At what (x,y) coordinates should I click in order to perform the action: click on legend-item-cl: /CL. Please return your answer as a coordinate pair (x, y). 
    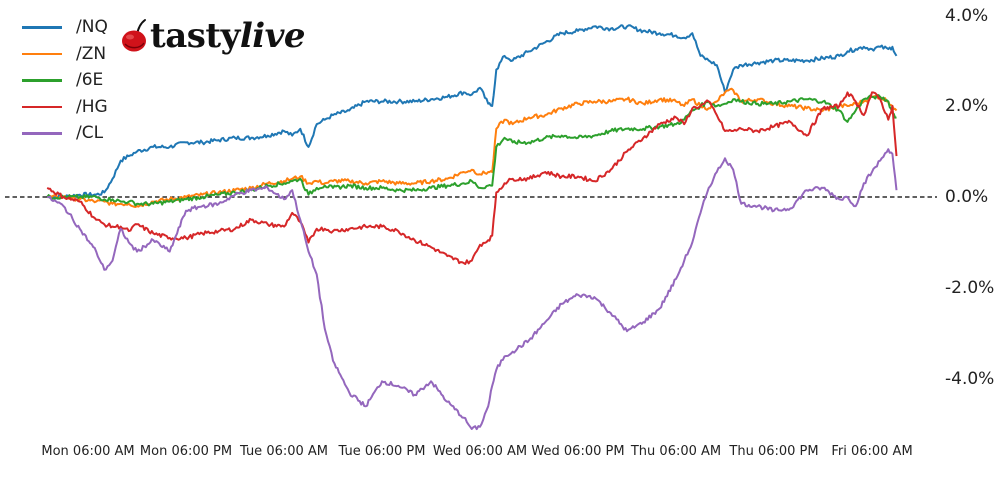
    Looking at the image, I should click on (65, 133).